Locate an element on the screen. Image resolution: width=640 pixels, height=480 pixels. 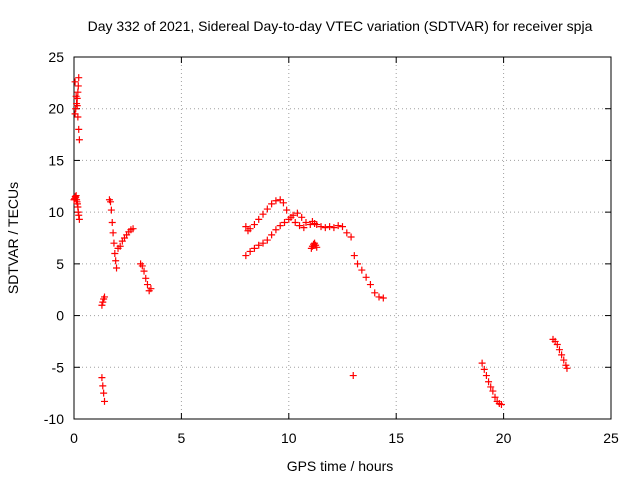
y-tick-label: -10 is located at coordinates (54, 419).